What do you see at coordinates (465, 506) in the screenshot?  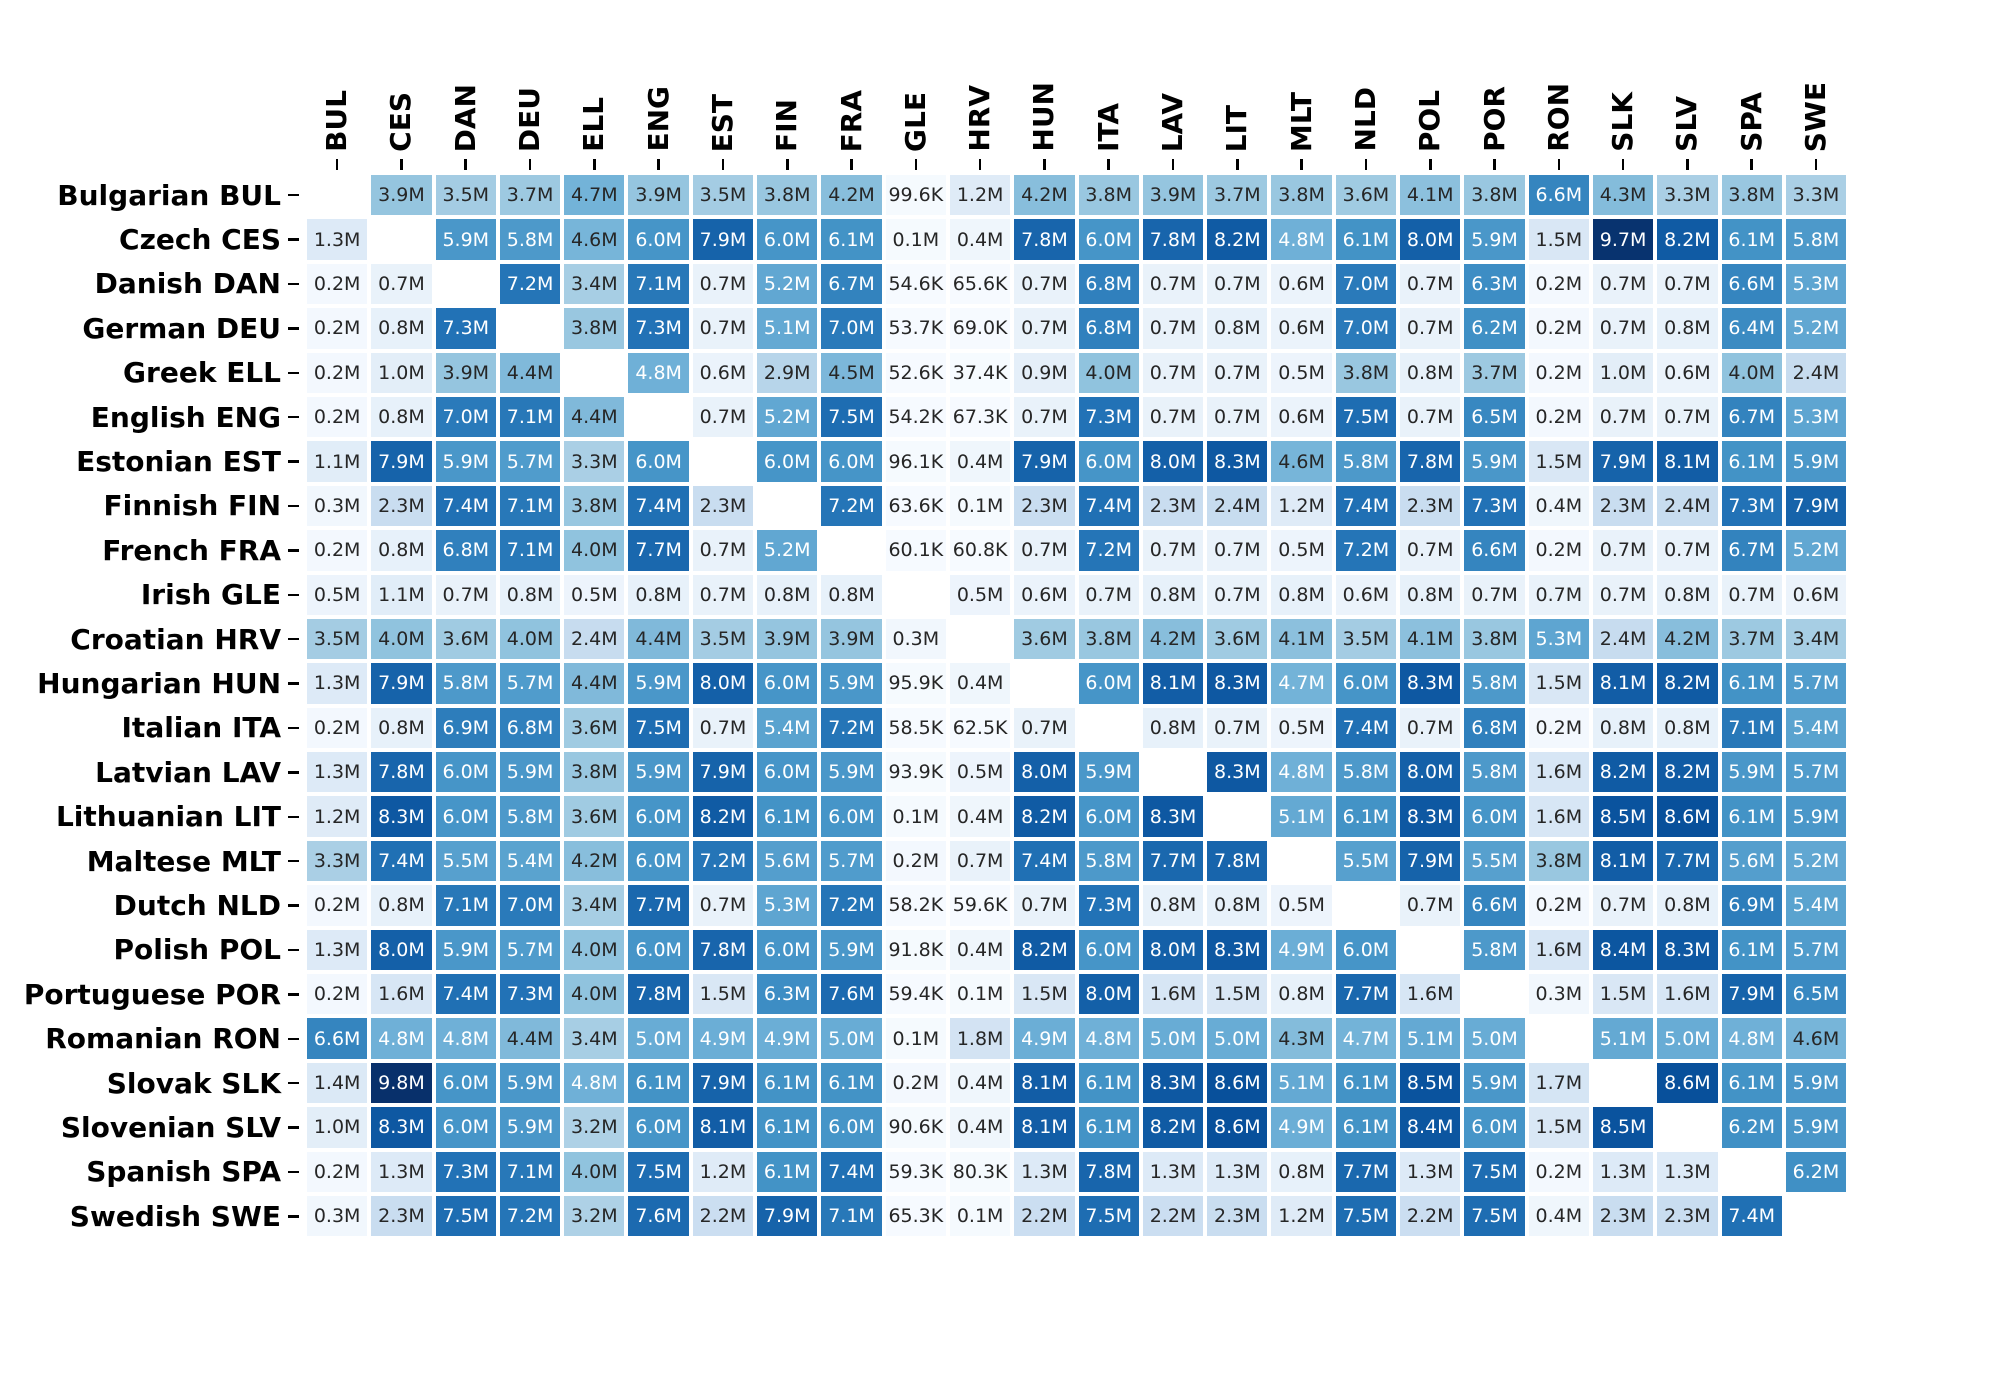 I see `heatmap-cell-FIN-DAN: 7.4M` at bounding box center [465, 506].